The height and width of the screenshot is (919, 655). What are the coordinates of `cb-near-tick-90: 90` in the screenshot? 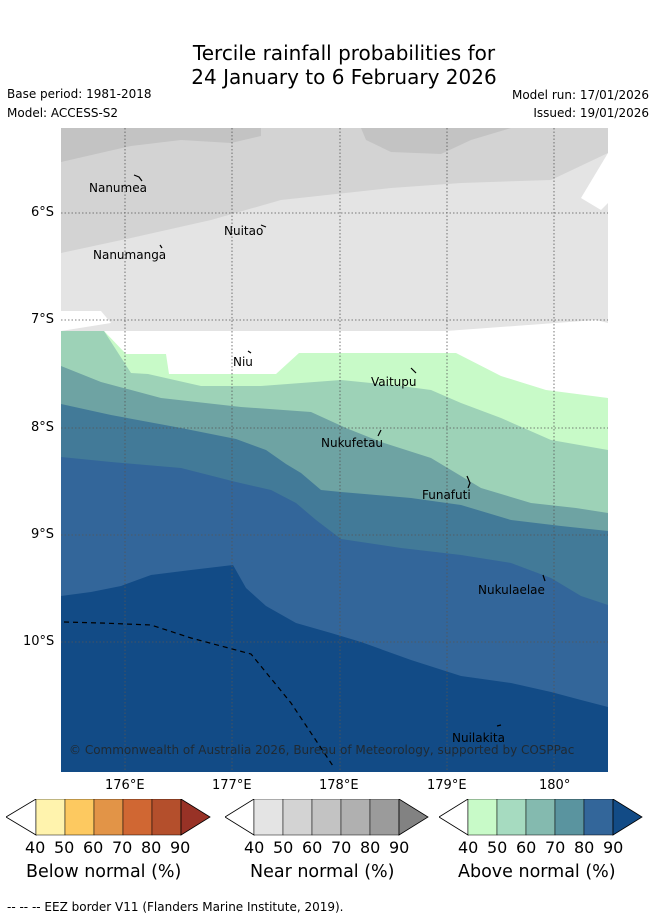 It's located at (399, 847).